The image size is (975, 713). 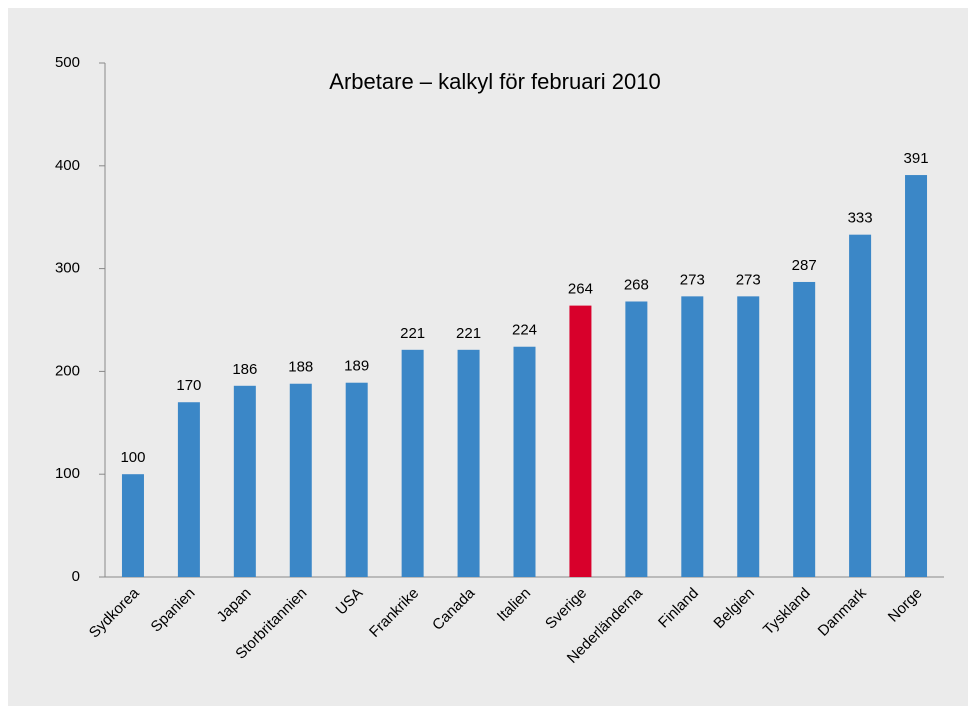 What do you see at coordinates (67, 165) in the screenshot?
I see `y-tick-label: 400` at bounding box center [67, 165].